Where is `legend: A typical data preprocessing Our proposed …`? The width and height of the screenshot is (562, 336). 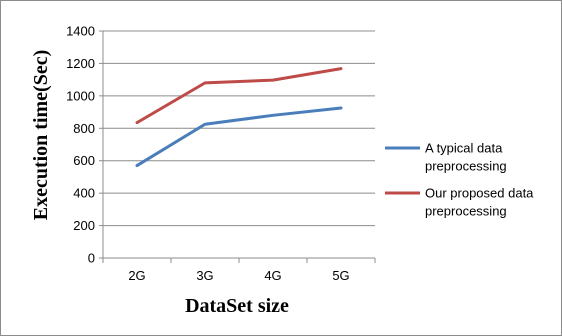
legend: A typical data preprocessing Our proposed … is located at coordinates (459, 180).